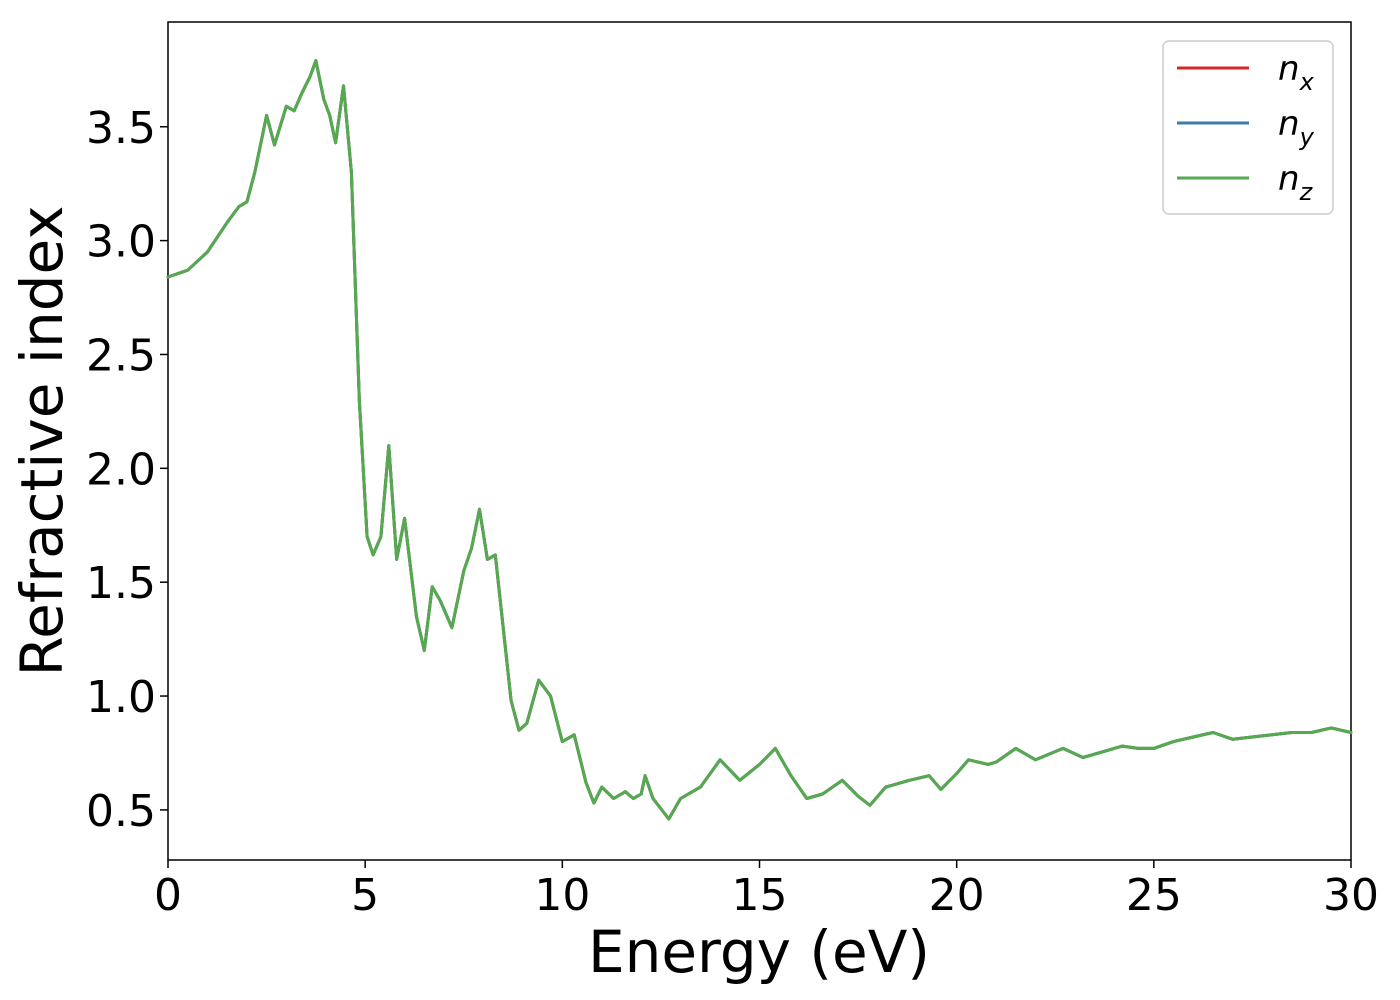 This screenshot has width=1400, height=1000. I want to click on x-tick-label: 30, so click(1351, 895).